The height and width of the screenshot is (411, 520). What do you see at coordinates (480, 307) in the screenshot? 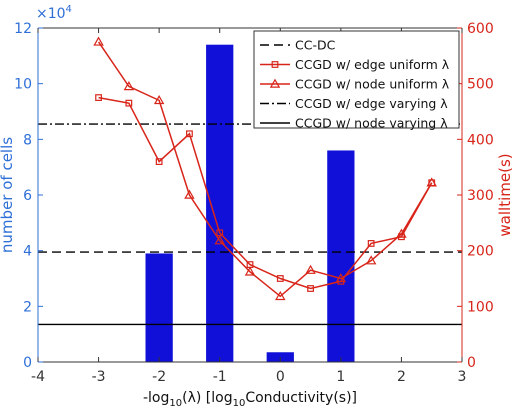
I see `right-tick-label: 100` at bounding box center [480, 307].